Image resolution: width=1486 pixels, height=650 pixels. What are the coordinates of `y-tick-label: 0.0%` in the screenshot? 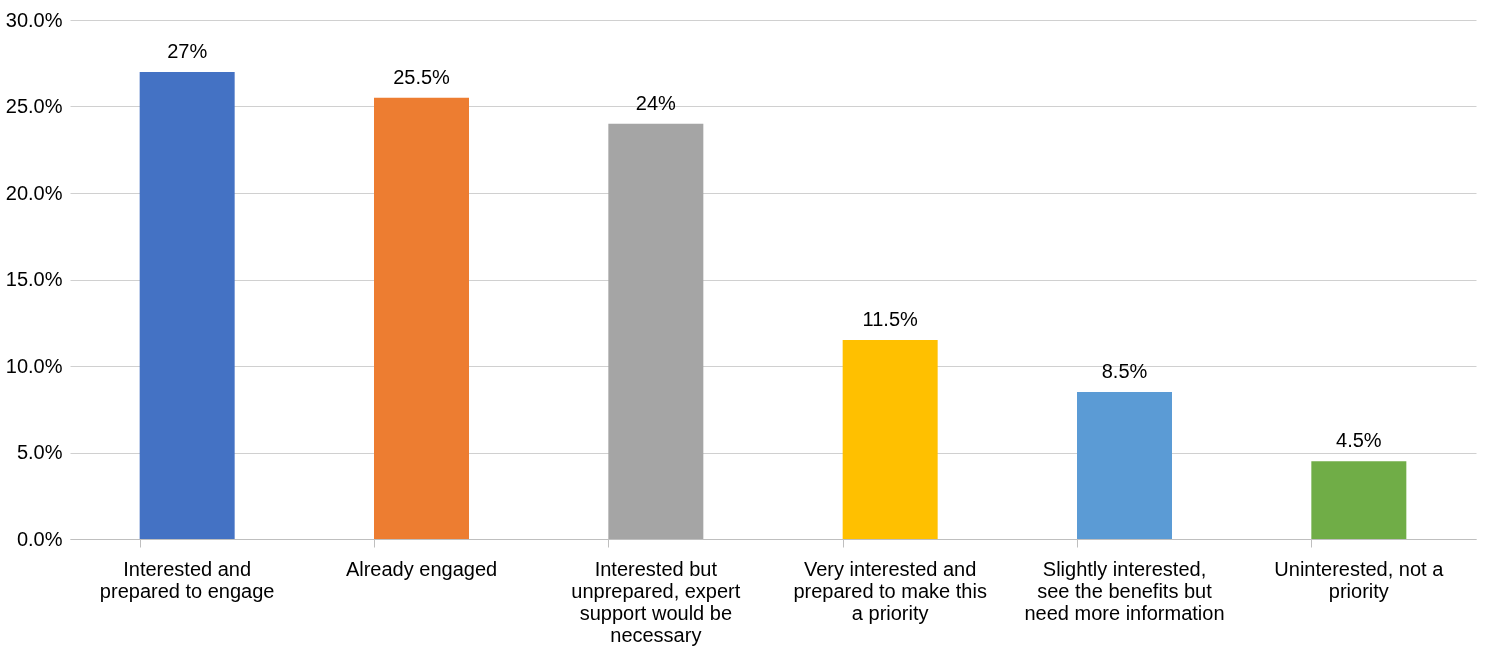 It's located at (39, 538).